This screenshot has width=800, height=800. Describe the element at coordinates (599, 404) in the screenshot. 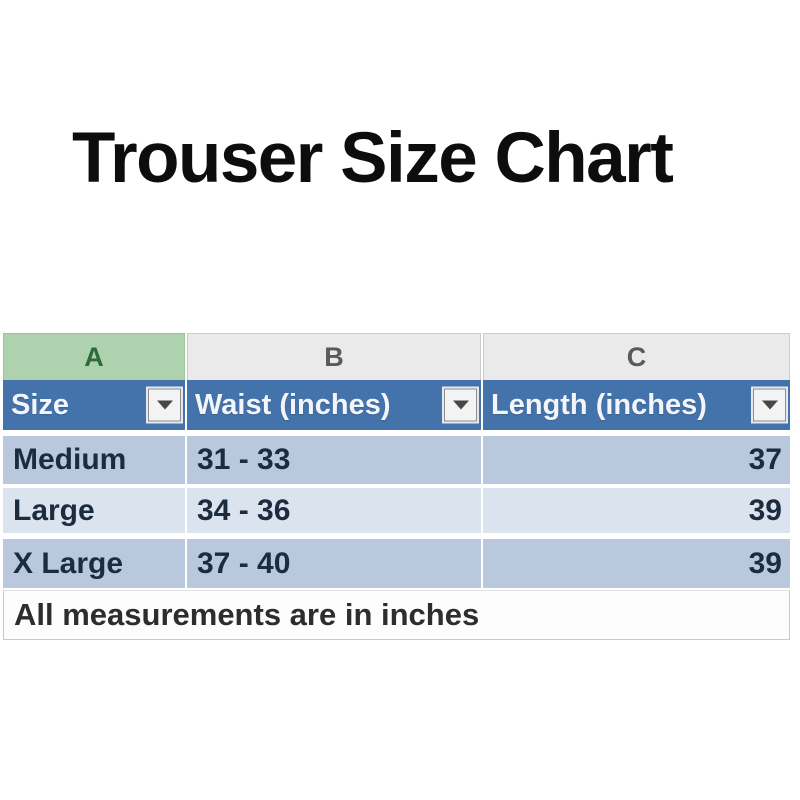

I see `header-label-length: Length (inches)` at that location.